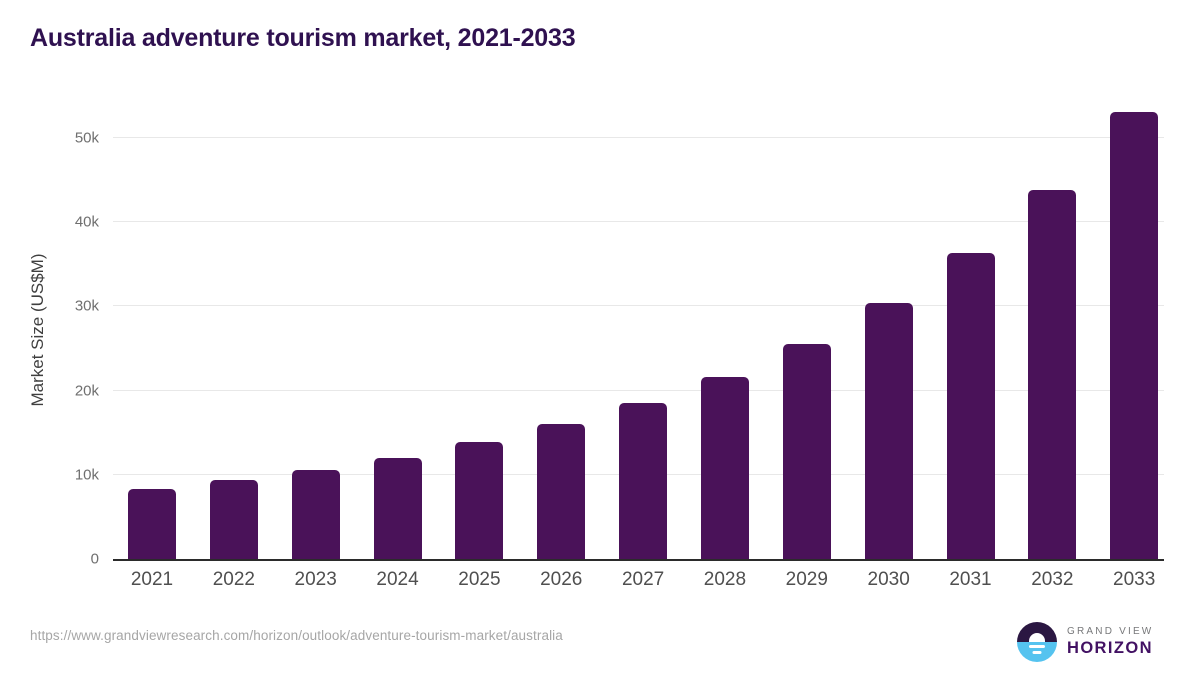 This screenshot has height=675, width=1200. I want to click on x-tick-label-2026: 2026, so click(561, 579).